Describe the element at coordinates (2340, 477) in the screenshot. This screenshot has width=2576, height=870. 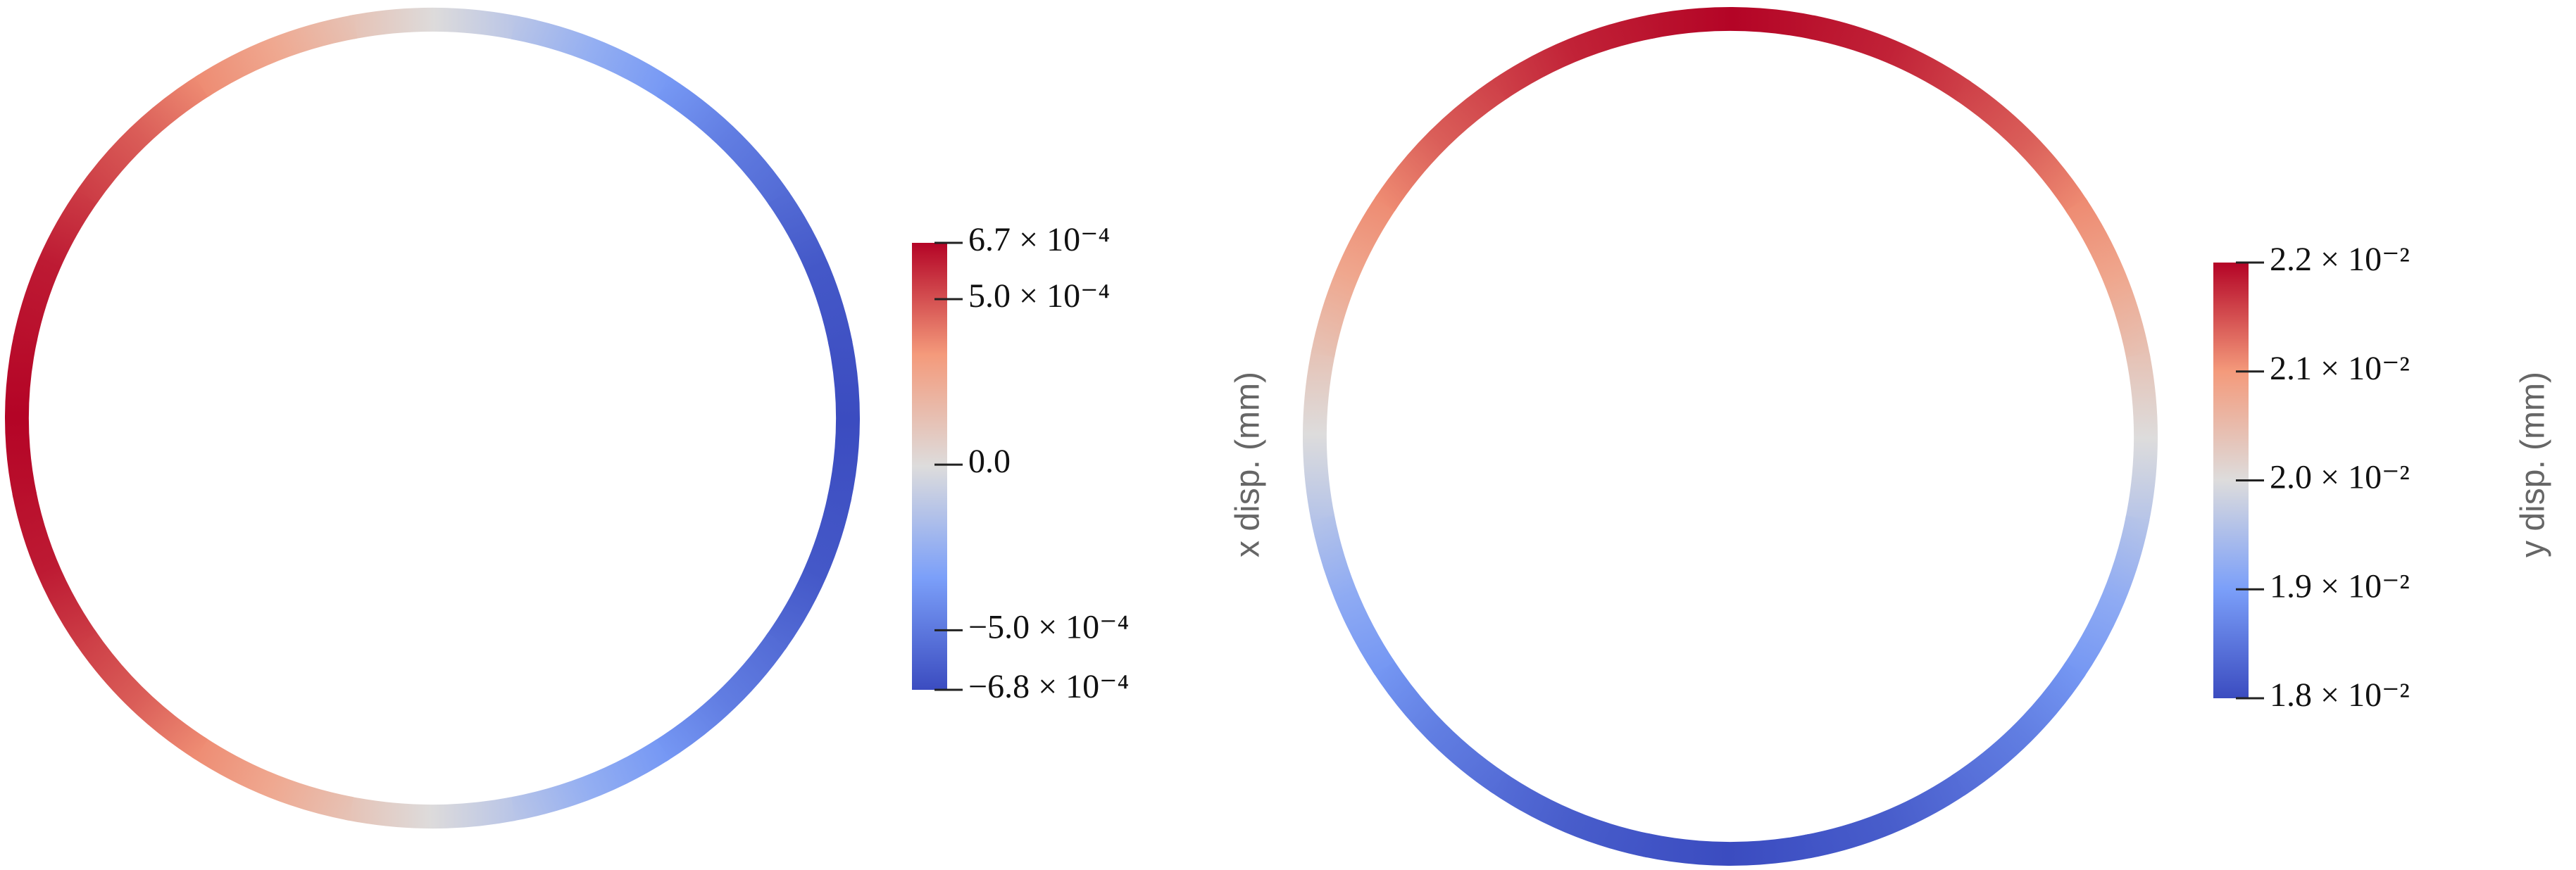
I see `colorbar-tick-label: 2.0 × 10⁻²` at that location.